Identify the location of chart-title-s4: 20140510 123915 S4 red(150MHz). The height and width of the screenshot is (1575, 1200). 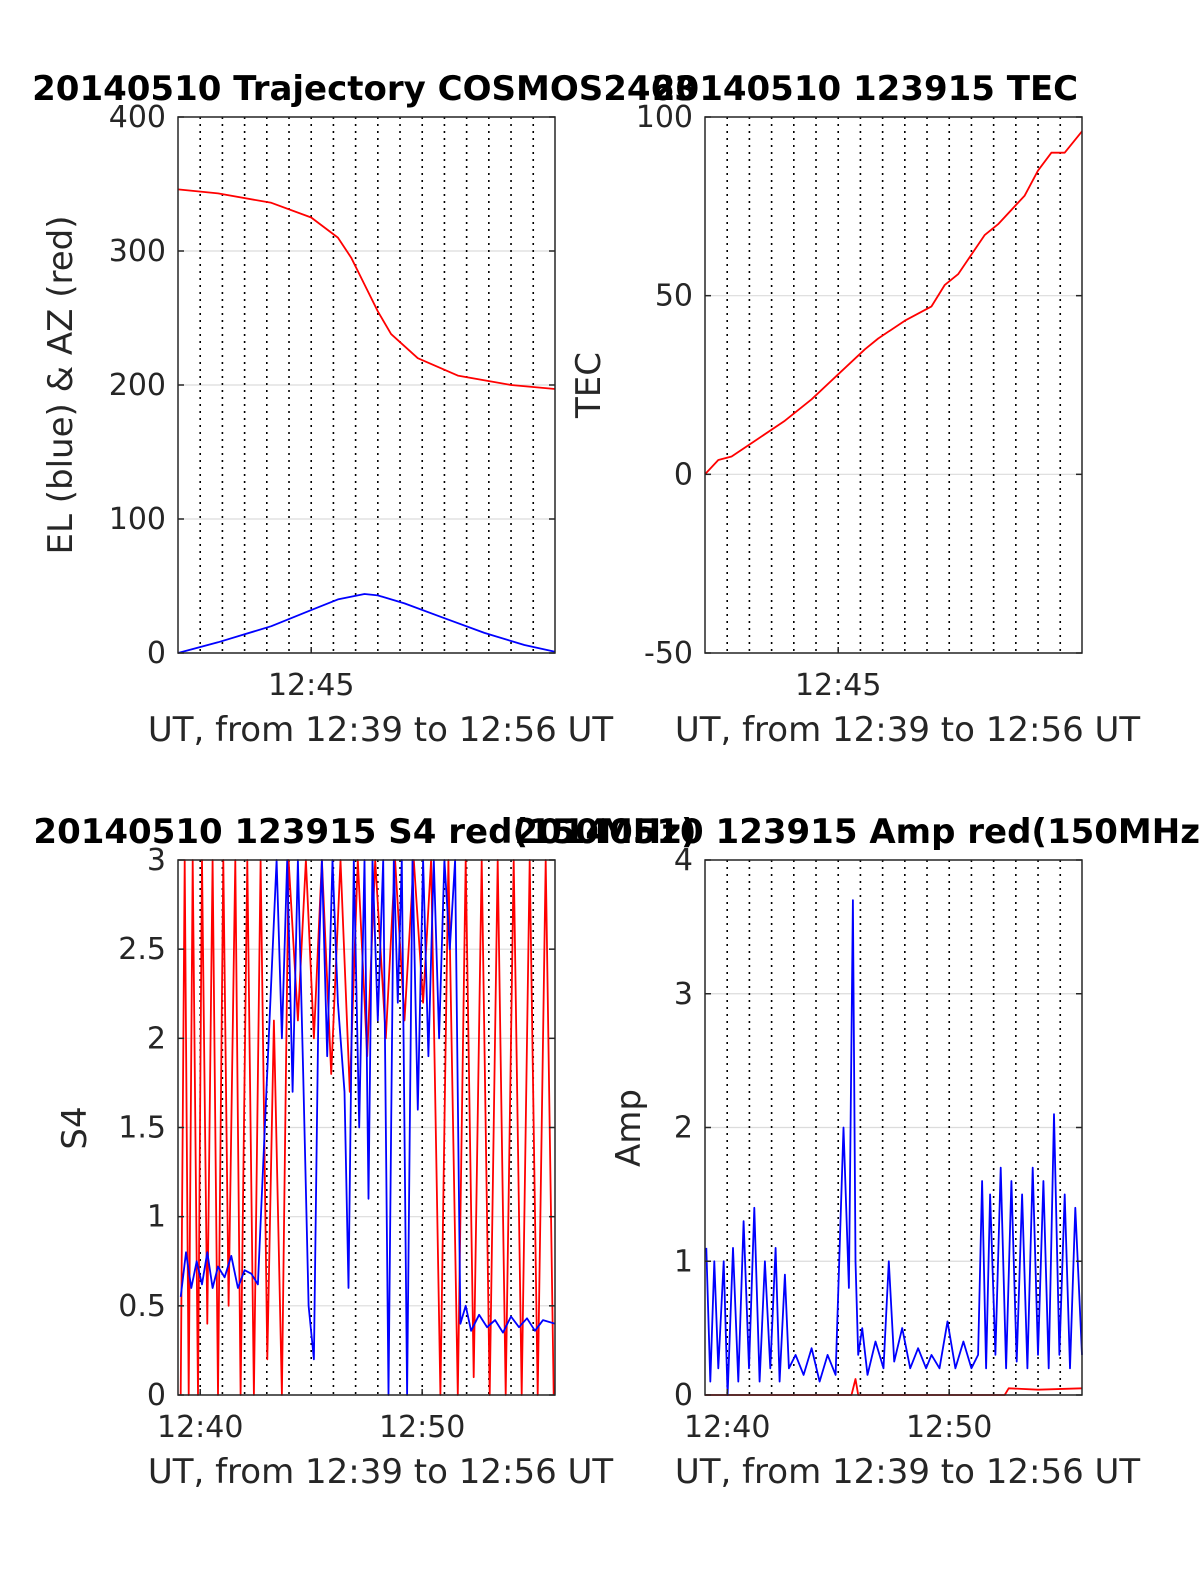
(364, 832).